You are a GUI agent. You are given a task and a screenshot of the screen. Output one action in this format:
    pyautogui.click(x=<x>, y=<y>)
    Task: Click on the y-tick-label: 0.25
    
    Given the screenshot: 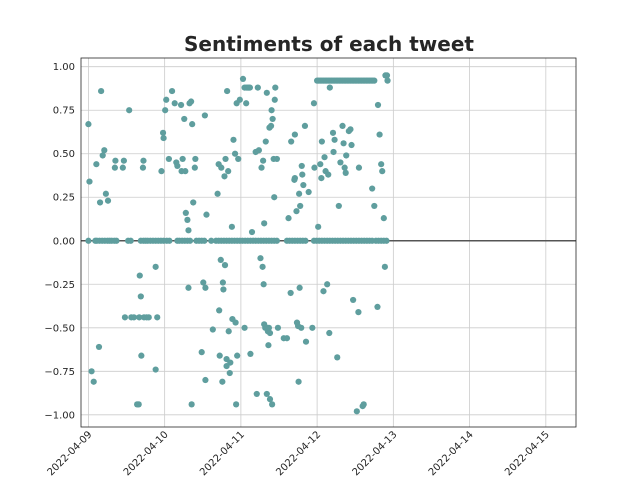 What is the action you would take?
    pyautogui.click(x=64, y=198)
    